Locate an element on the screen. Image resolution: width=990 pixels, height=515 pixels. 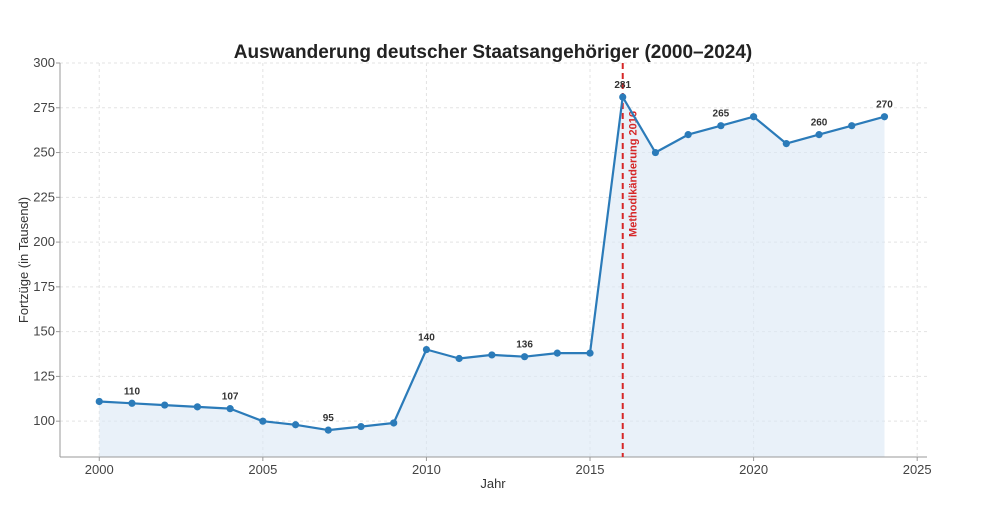
data-label: 260 is located at coordinates (819, 123).